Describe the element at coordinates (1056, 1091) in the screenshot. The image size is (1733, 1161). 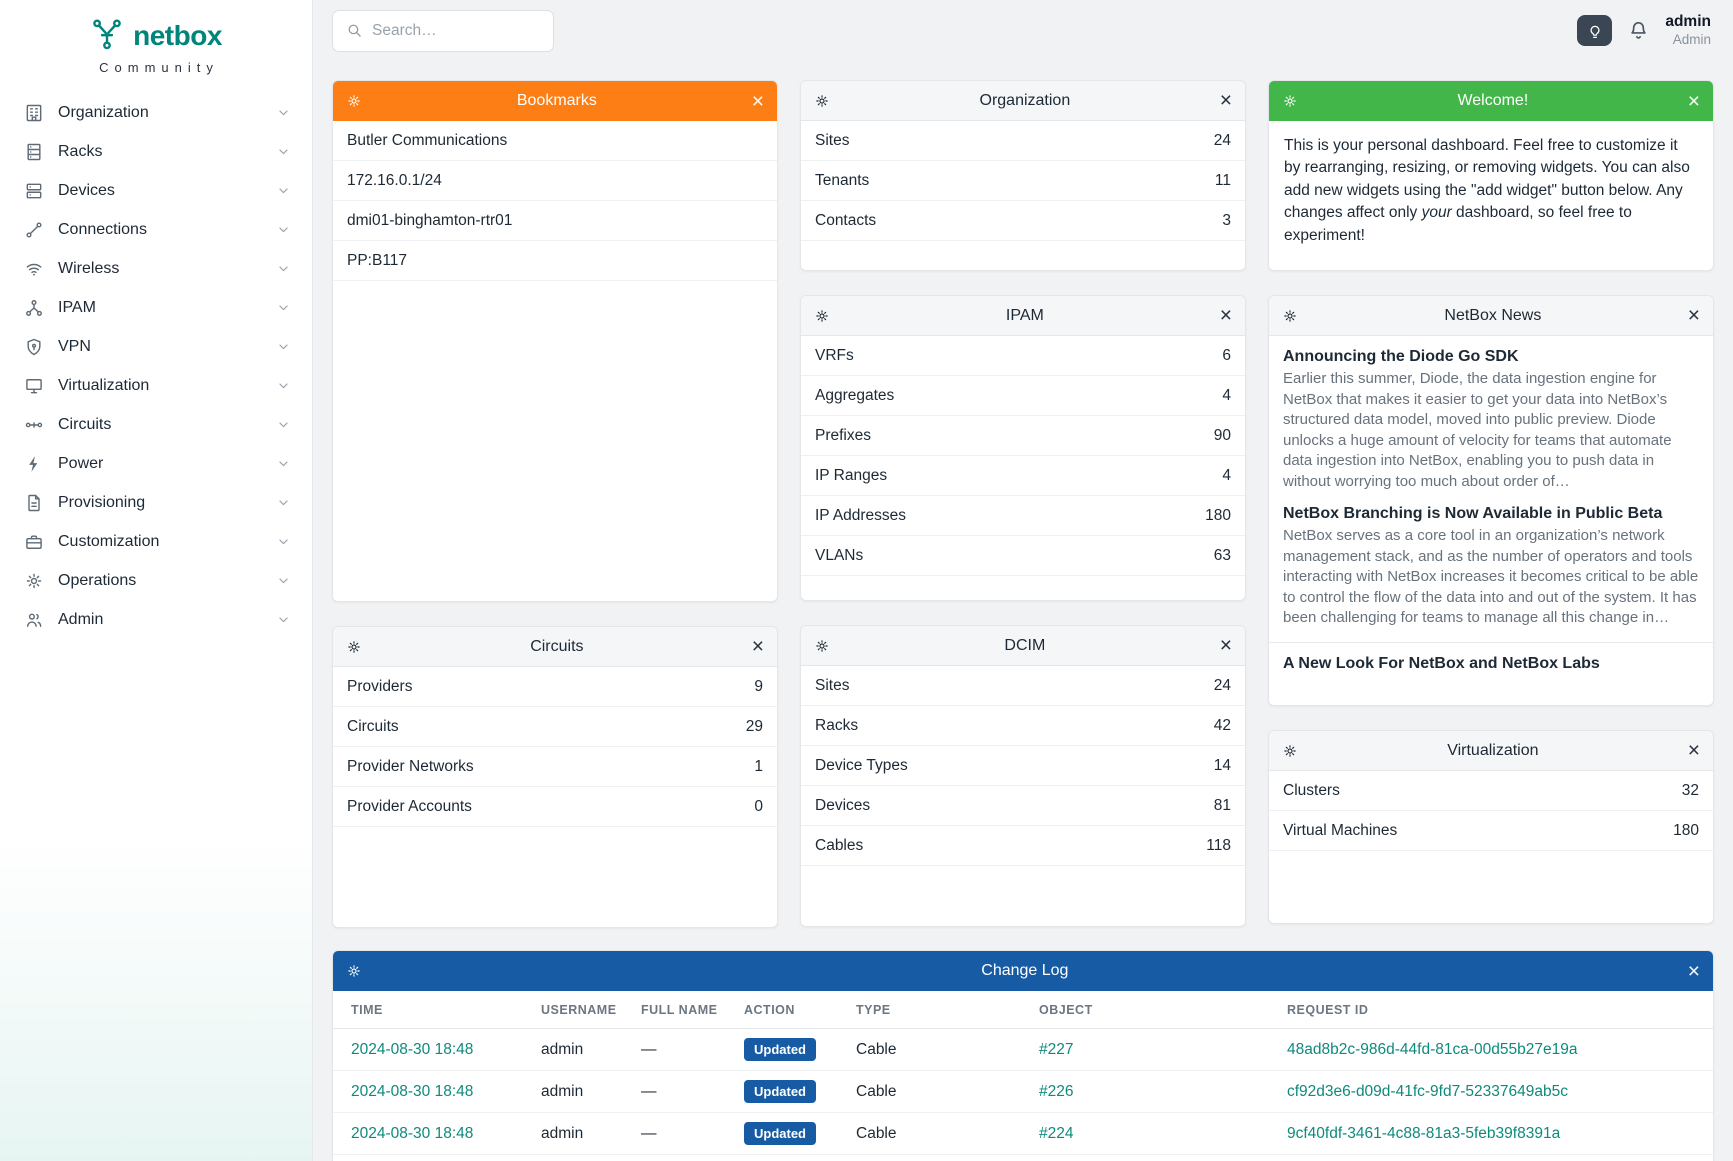
I see `changelog-object-link: #226` at that location.